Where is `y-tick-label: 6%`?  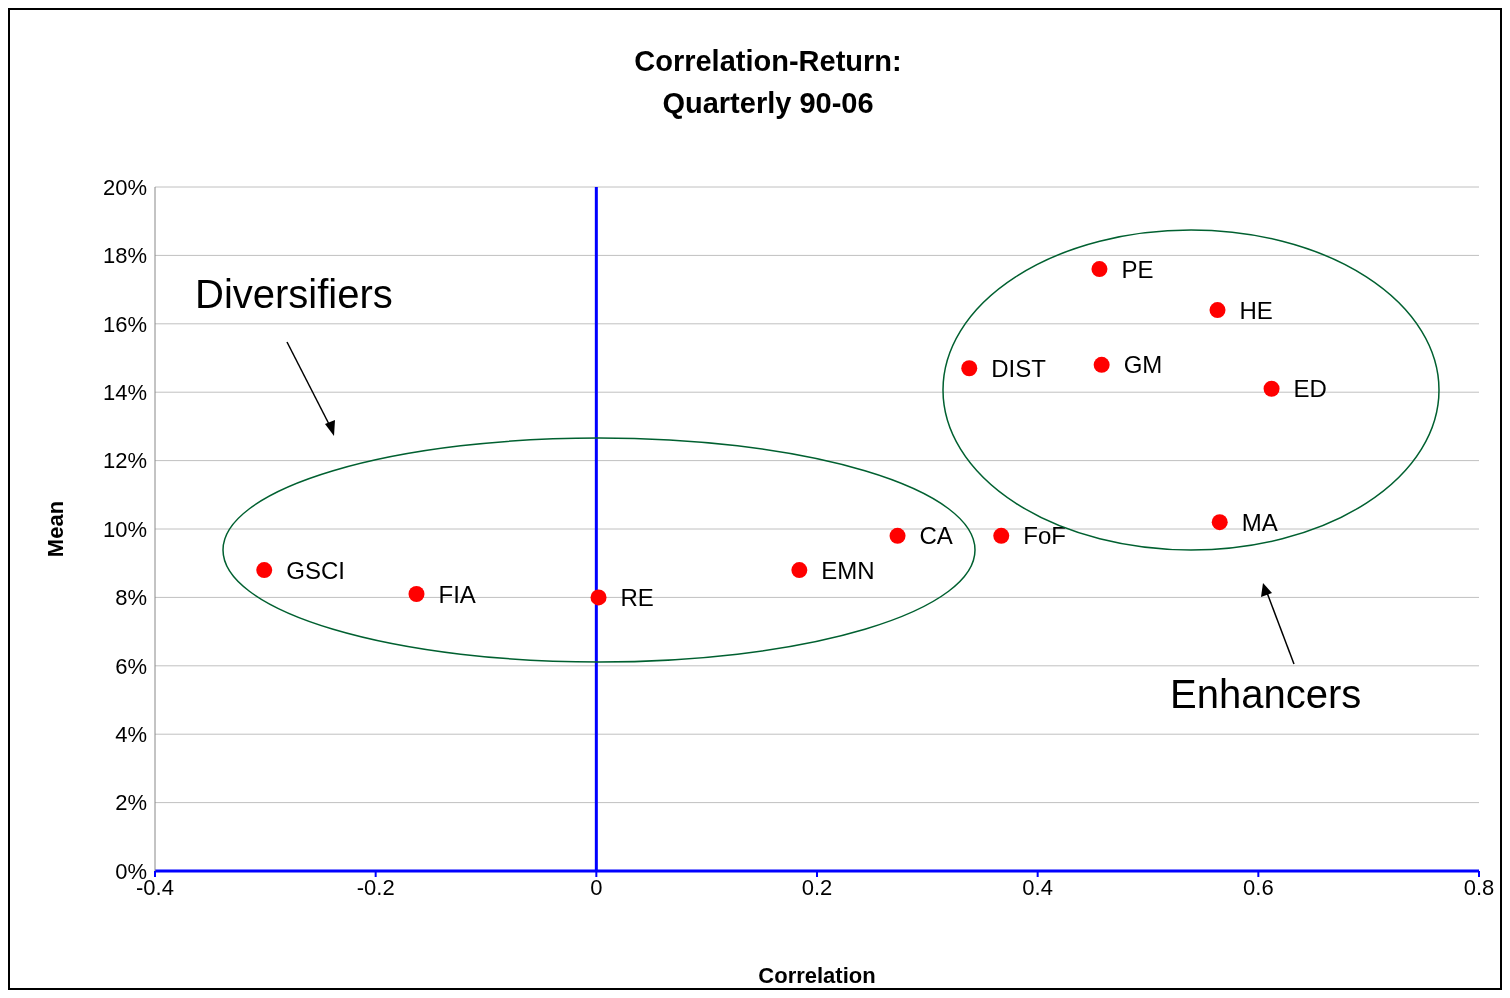
y-tick-label: 6% is located at coordinates (131, 666).